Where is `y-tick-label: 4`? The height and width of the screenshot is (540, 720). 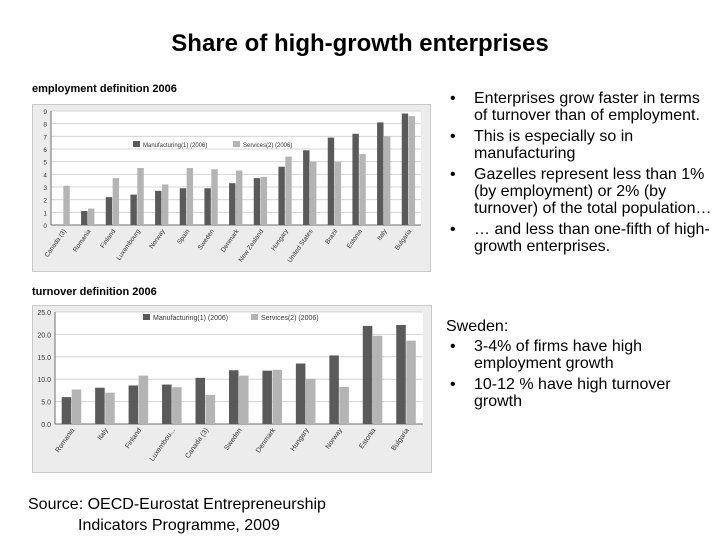
y-tick-label: 4 is located at coordinates (45, 175).